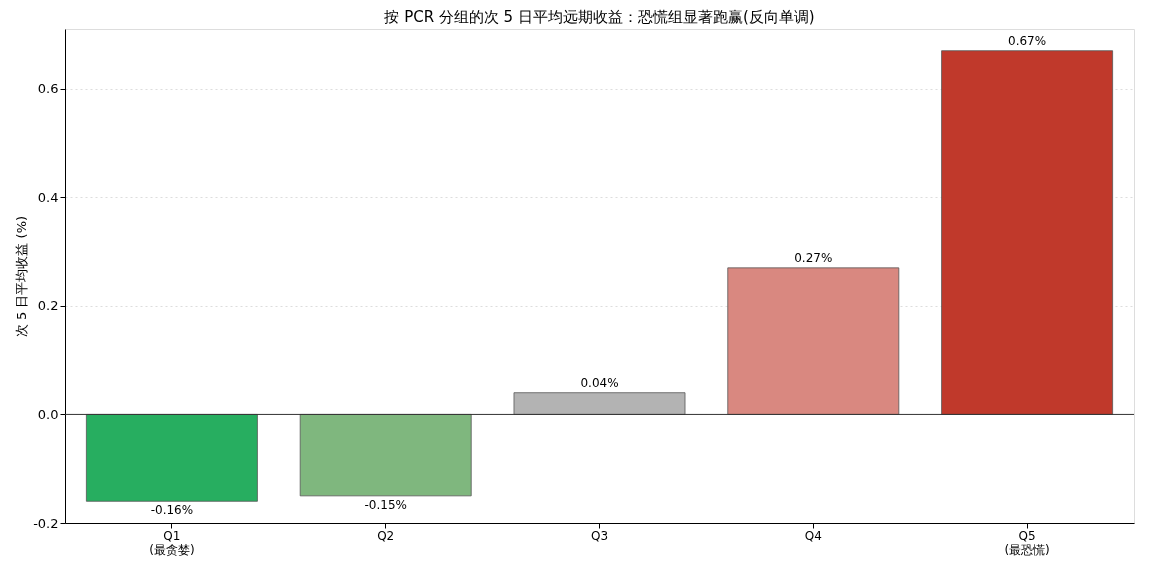  I want to click on data-label: -0.15%, so click(385, 504).